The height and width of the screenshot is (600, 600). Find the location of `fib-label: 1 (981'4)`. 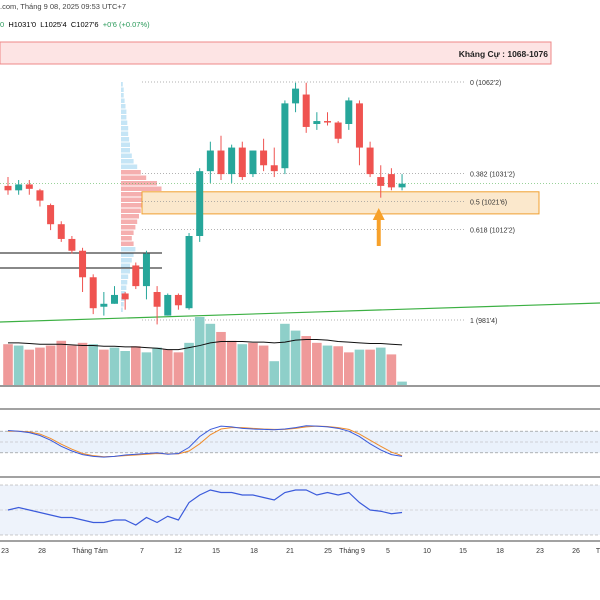

fib-label: 1 (981'4) is located at coordinates (483, 321).